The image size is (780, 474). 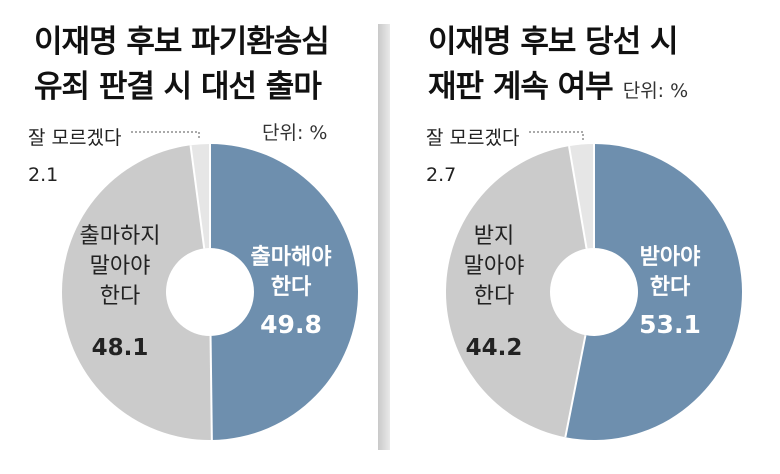 I want to click on slice-label: 출마해야, so click(x=291, y=257).